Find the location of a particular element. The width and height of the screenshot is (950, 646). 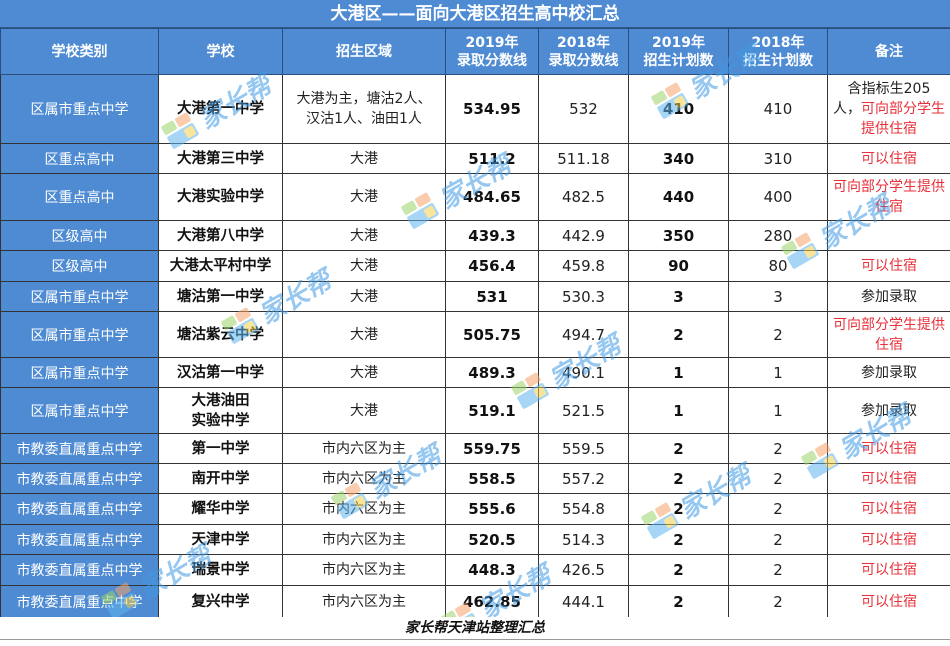

header-score-2019: 2019年录取分数线 is located at coordinates (492, 52).